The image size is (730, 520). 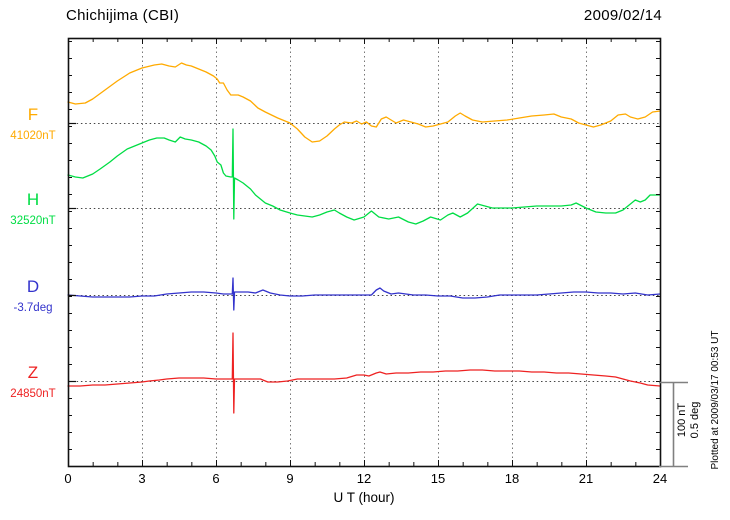 What do you see at coordinates (512, 478) in the screenshot?
I see `x-tick-label-18: 18` at bounding box center [512, 478].